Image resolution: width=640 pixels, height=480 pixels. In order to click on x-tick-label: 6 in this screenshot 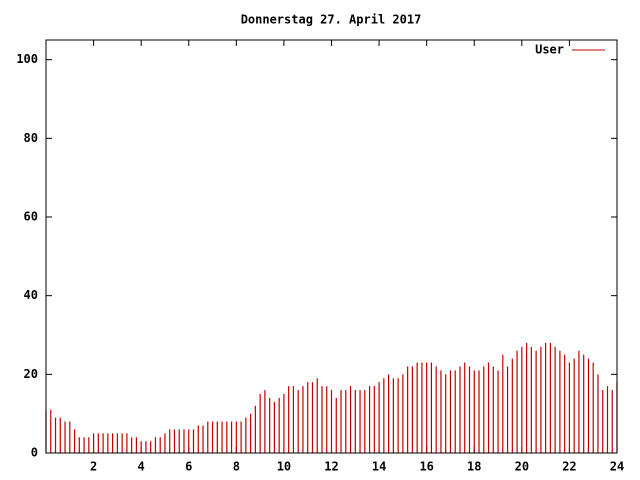, I will do `click(188, 467)`.